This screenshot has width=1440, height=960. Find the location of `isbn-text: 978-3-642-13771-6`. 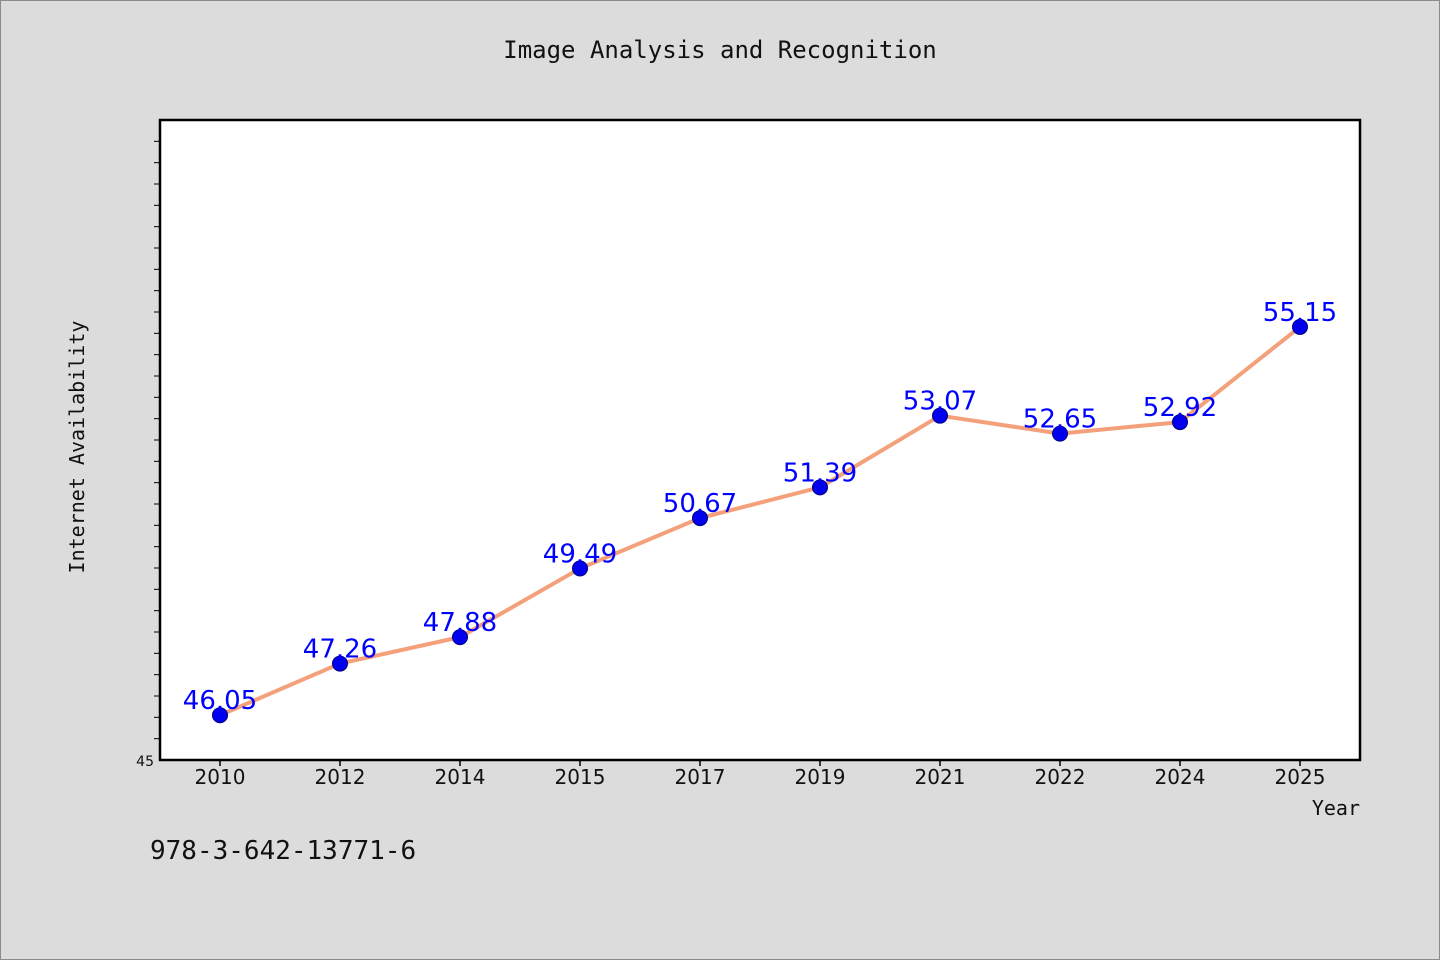

isbn-text: 978-3-642-13771-6 is located at coordinates (283, 851).